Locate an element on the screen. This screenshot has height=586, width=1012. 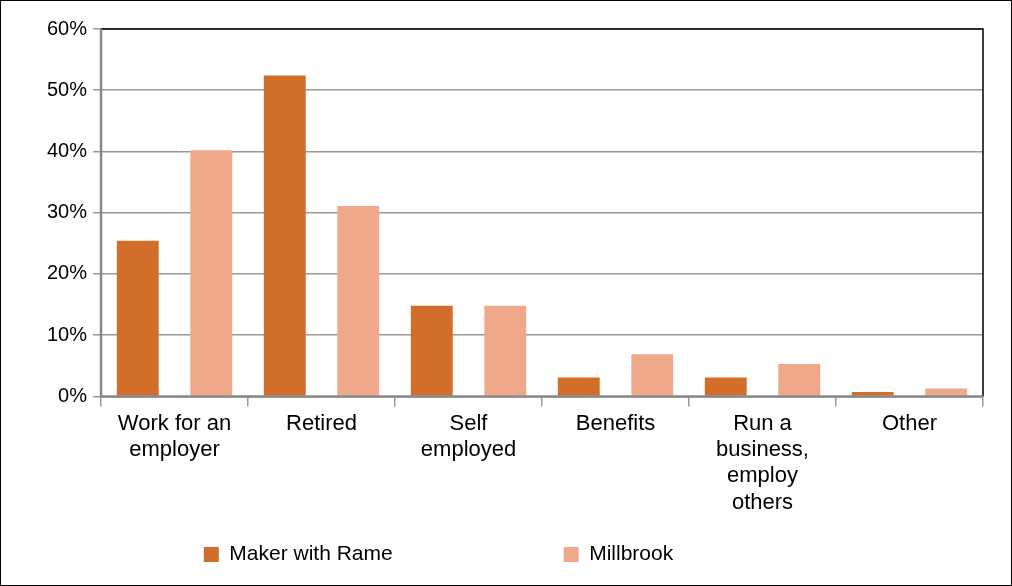
y-tick-label: 0% is located at coordinates (73, 394).